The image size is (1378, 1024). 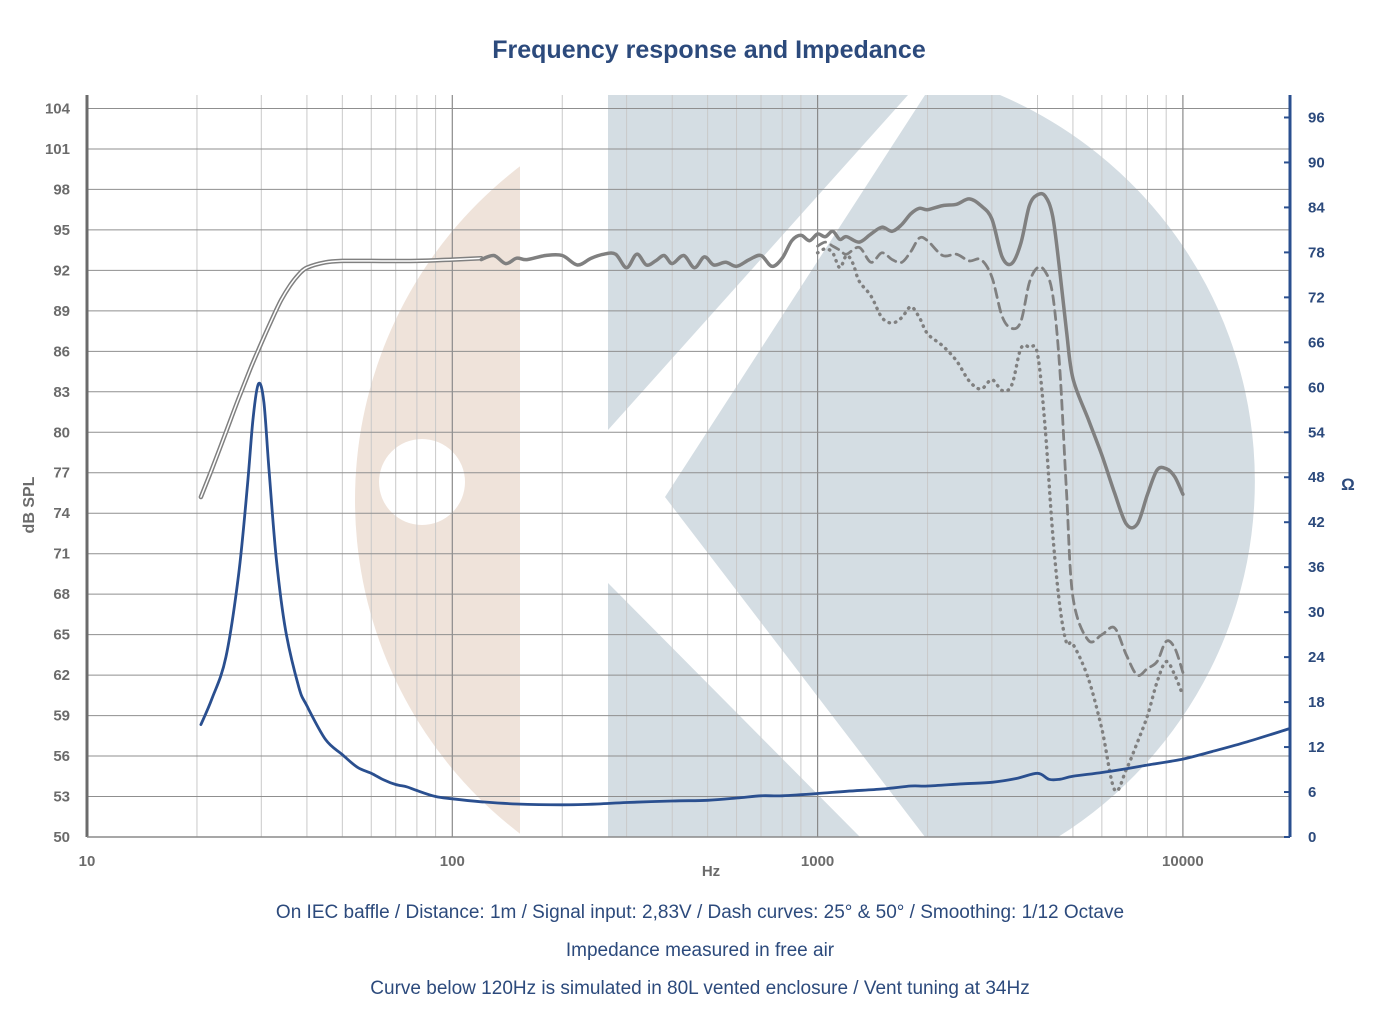 I want to click on x-axis-title: Hz, so click(x=711, y=871).